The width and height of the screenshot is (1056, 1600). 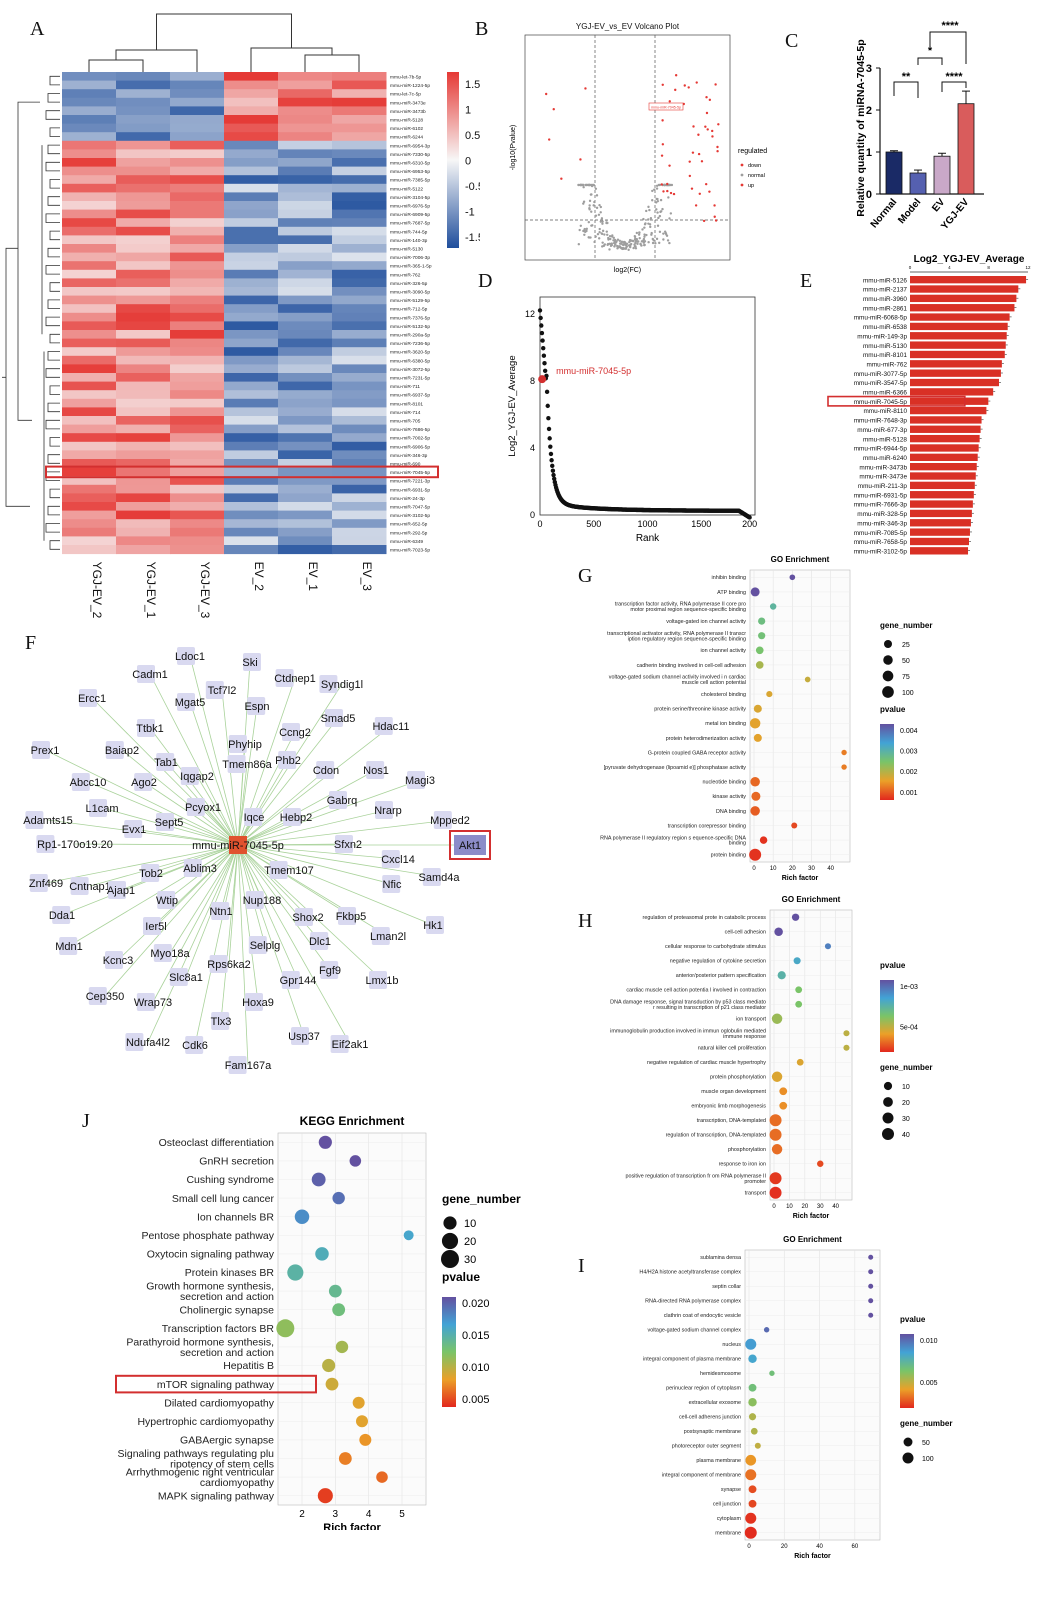 I want to click on legend-label: down, so click(x=754, y=166).